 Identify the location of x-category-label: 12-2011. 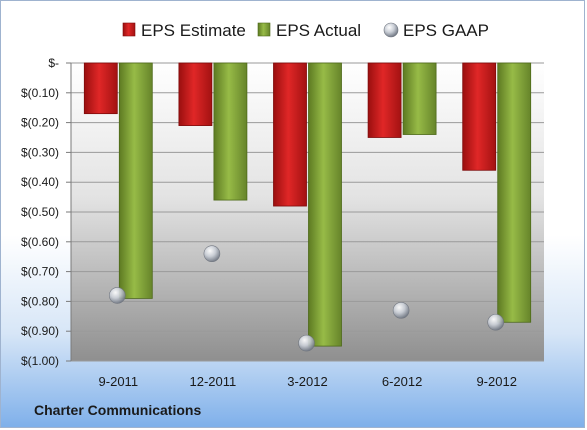
(213, 381).